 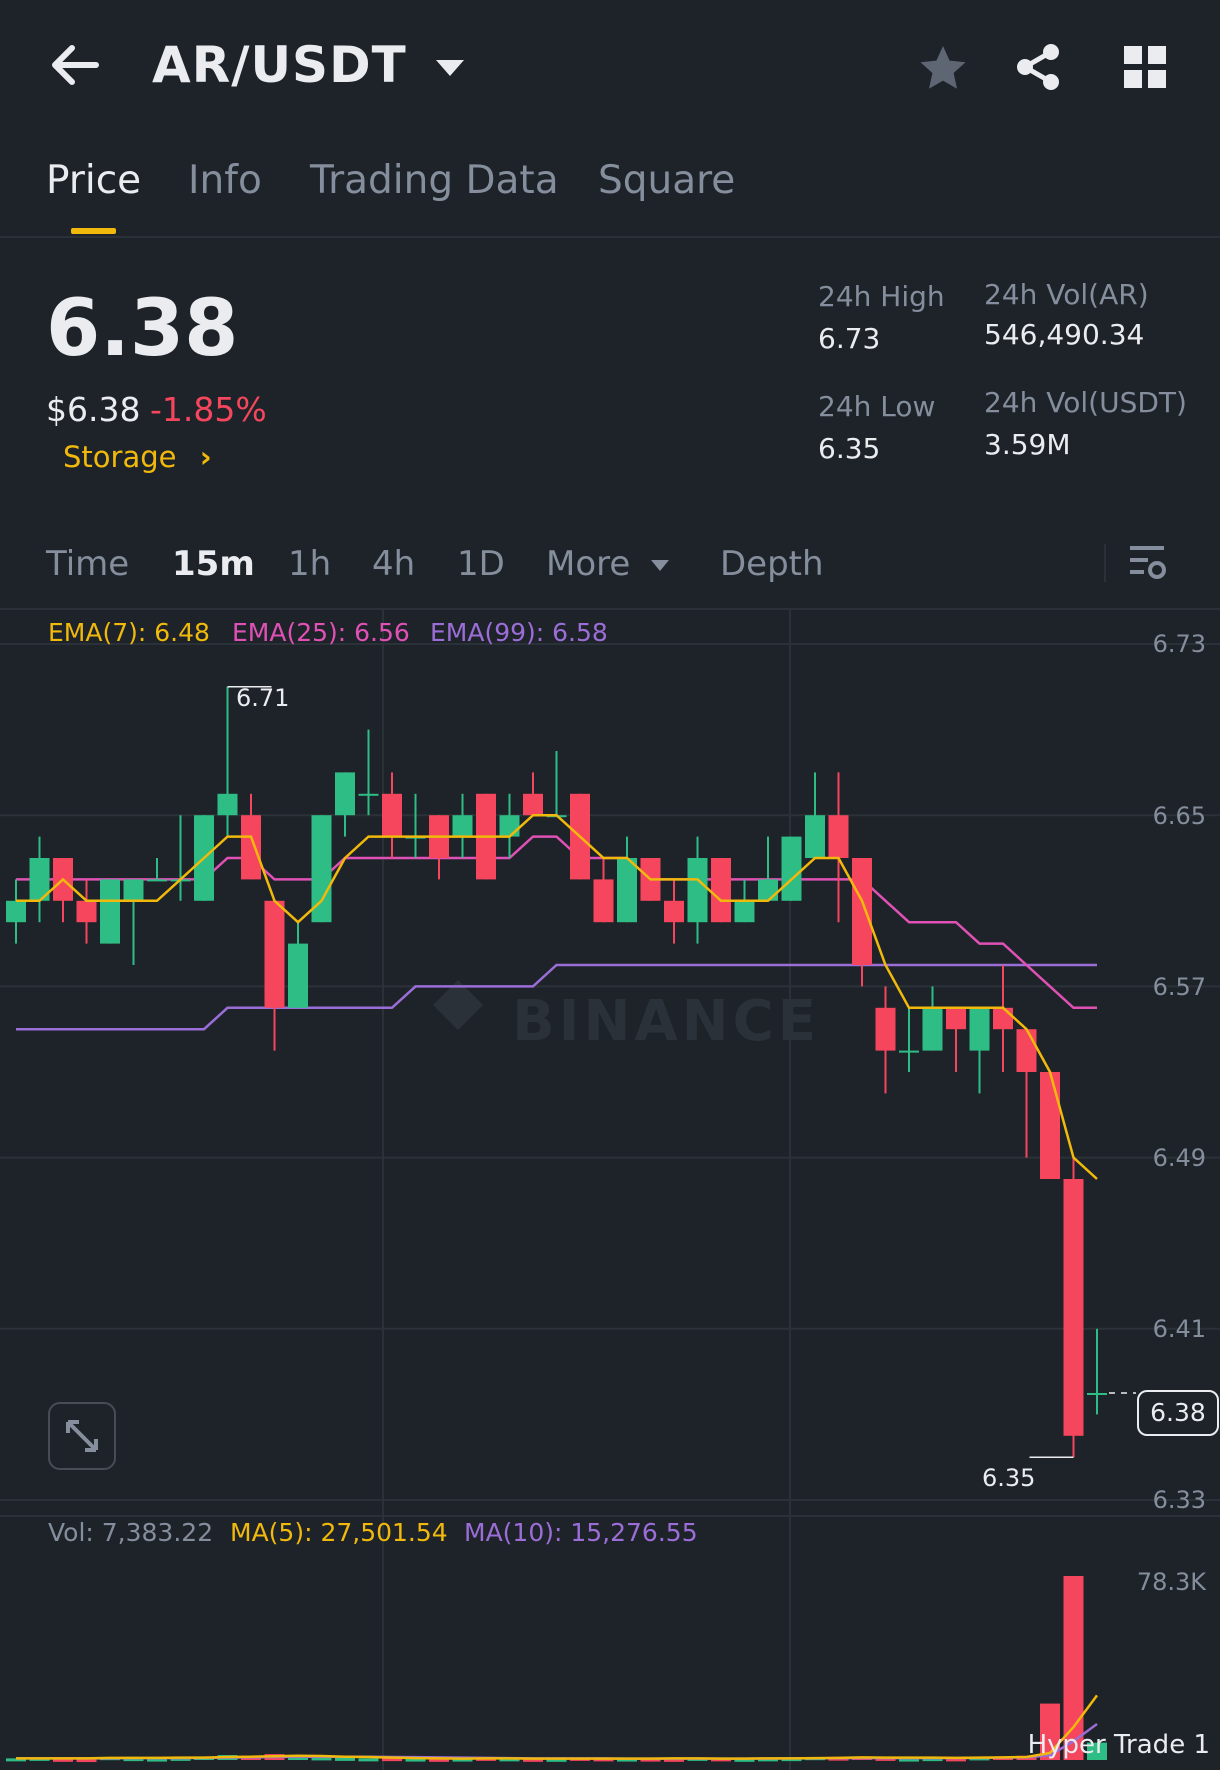 What do you see at coordinates (1179, 987) in the screenshot?
I see `price-axis-tick: 6.57` at bounding box center [1179, 987].